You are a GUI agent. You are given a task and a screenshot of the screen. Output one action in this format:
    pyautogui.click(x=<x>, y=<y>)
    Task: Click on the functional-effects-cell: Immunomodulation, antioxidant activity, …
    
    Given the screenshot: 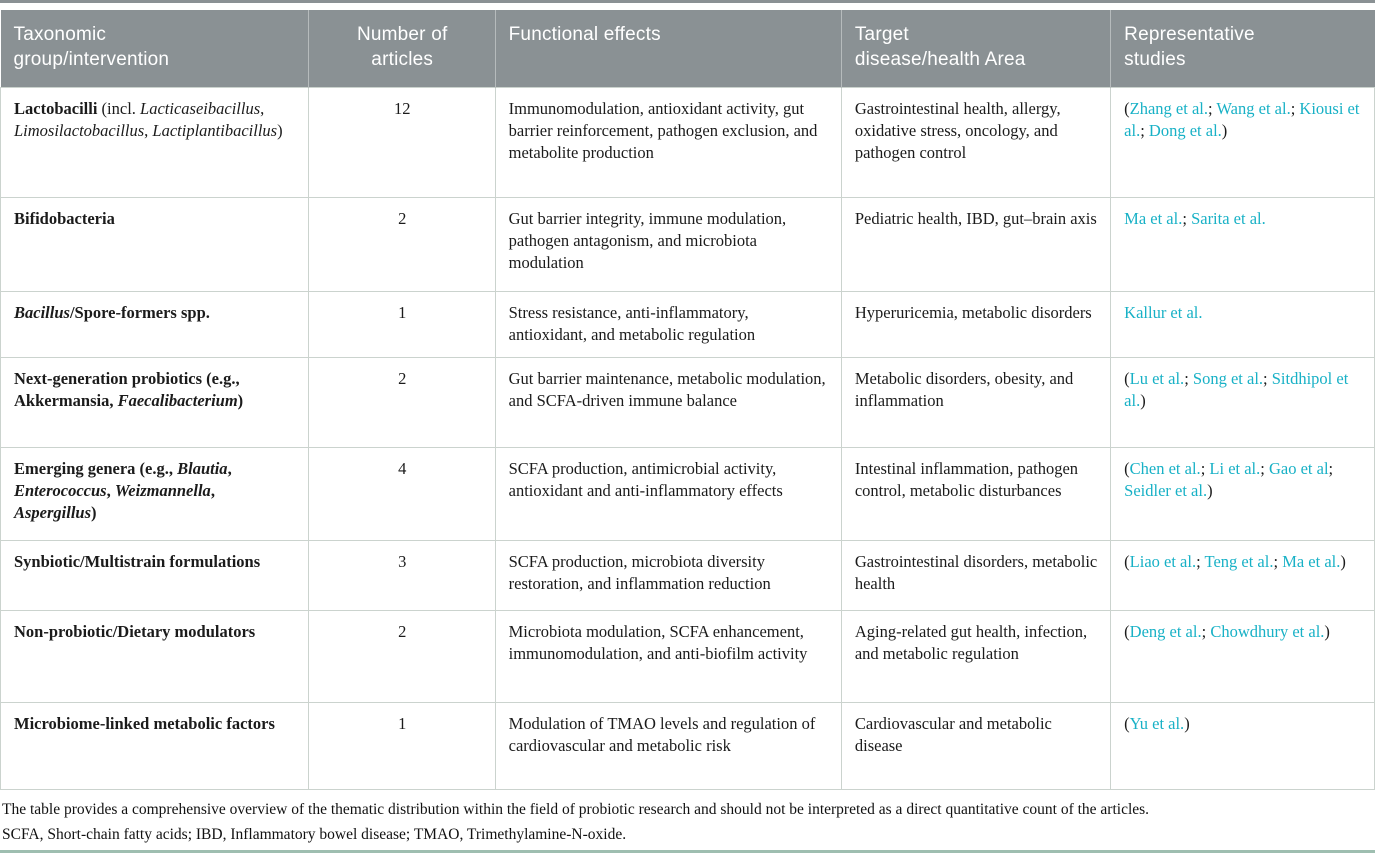 What is the action you would take?
    pyautogui.click(x=668, y=142)
    